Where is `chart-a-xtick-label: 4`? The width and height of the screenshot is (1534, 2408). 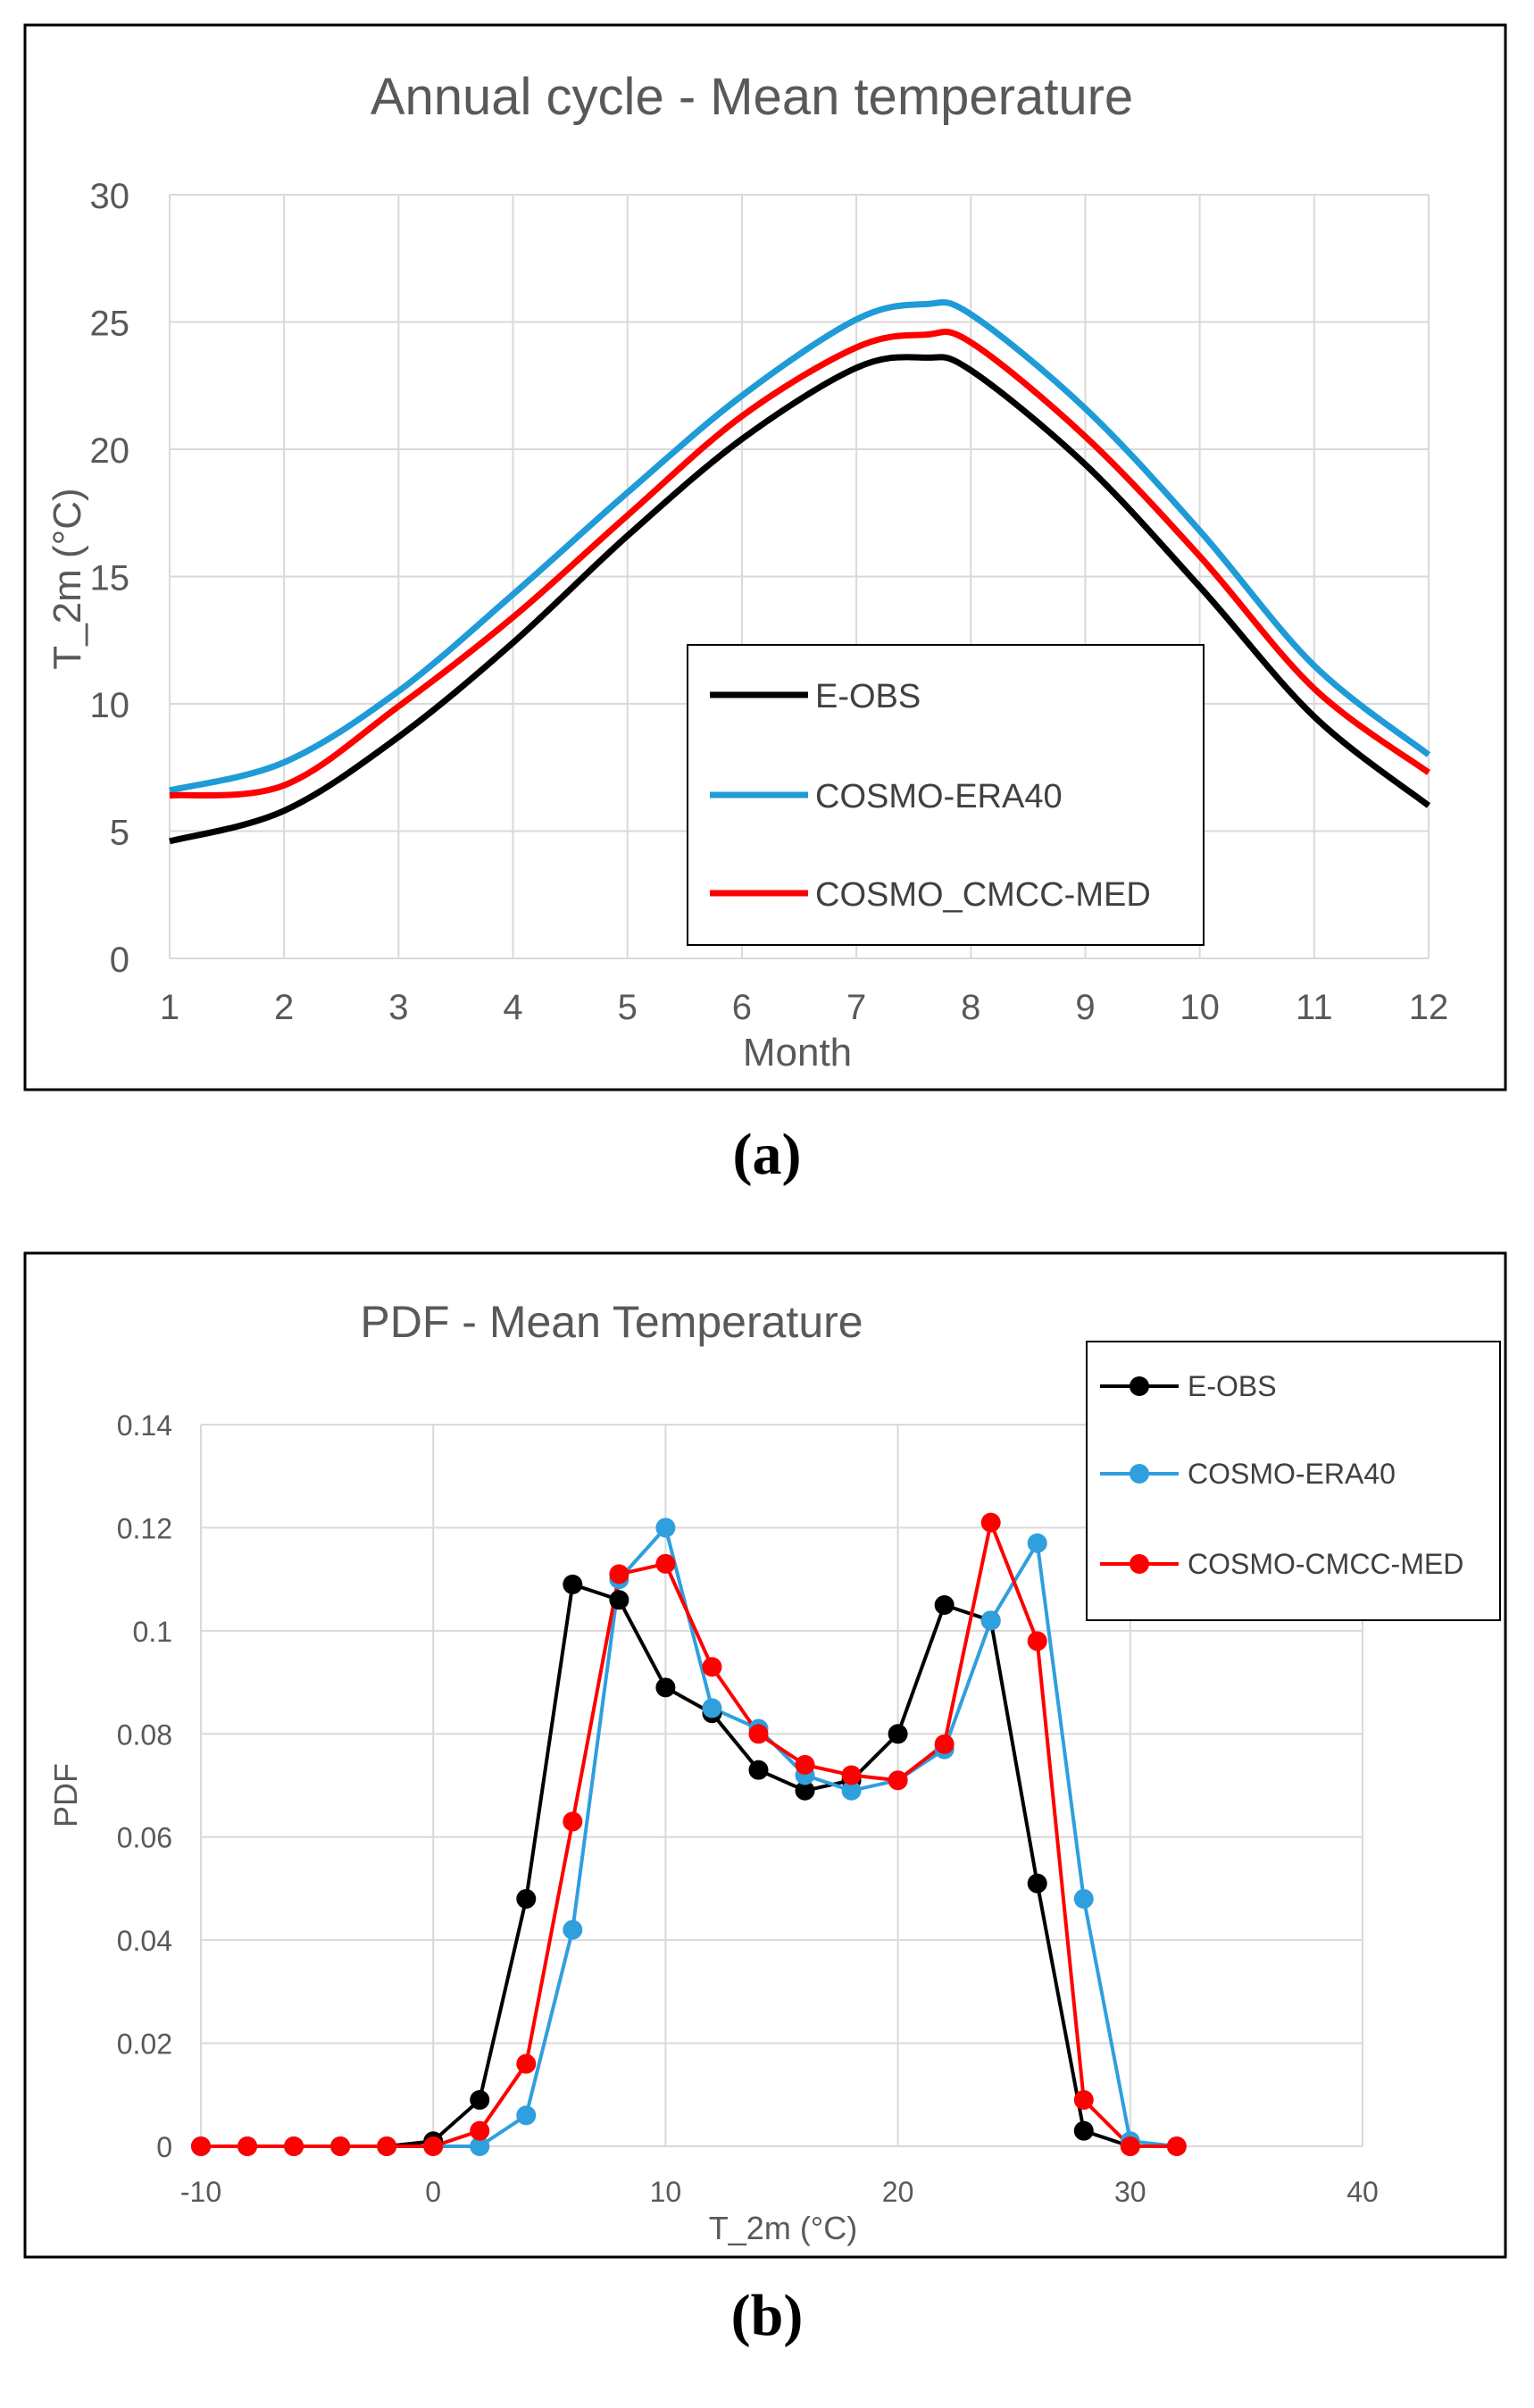
chart-a-xtick-label: 4 is located at coordinates (512, 1007).